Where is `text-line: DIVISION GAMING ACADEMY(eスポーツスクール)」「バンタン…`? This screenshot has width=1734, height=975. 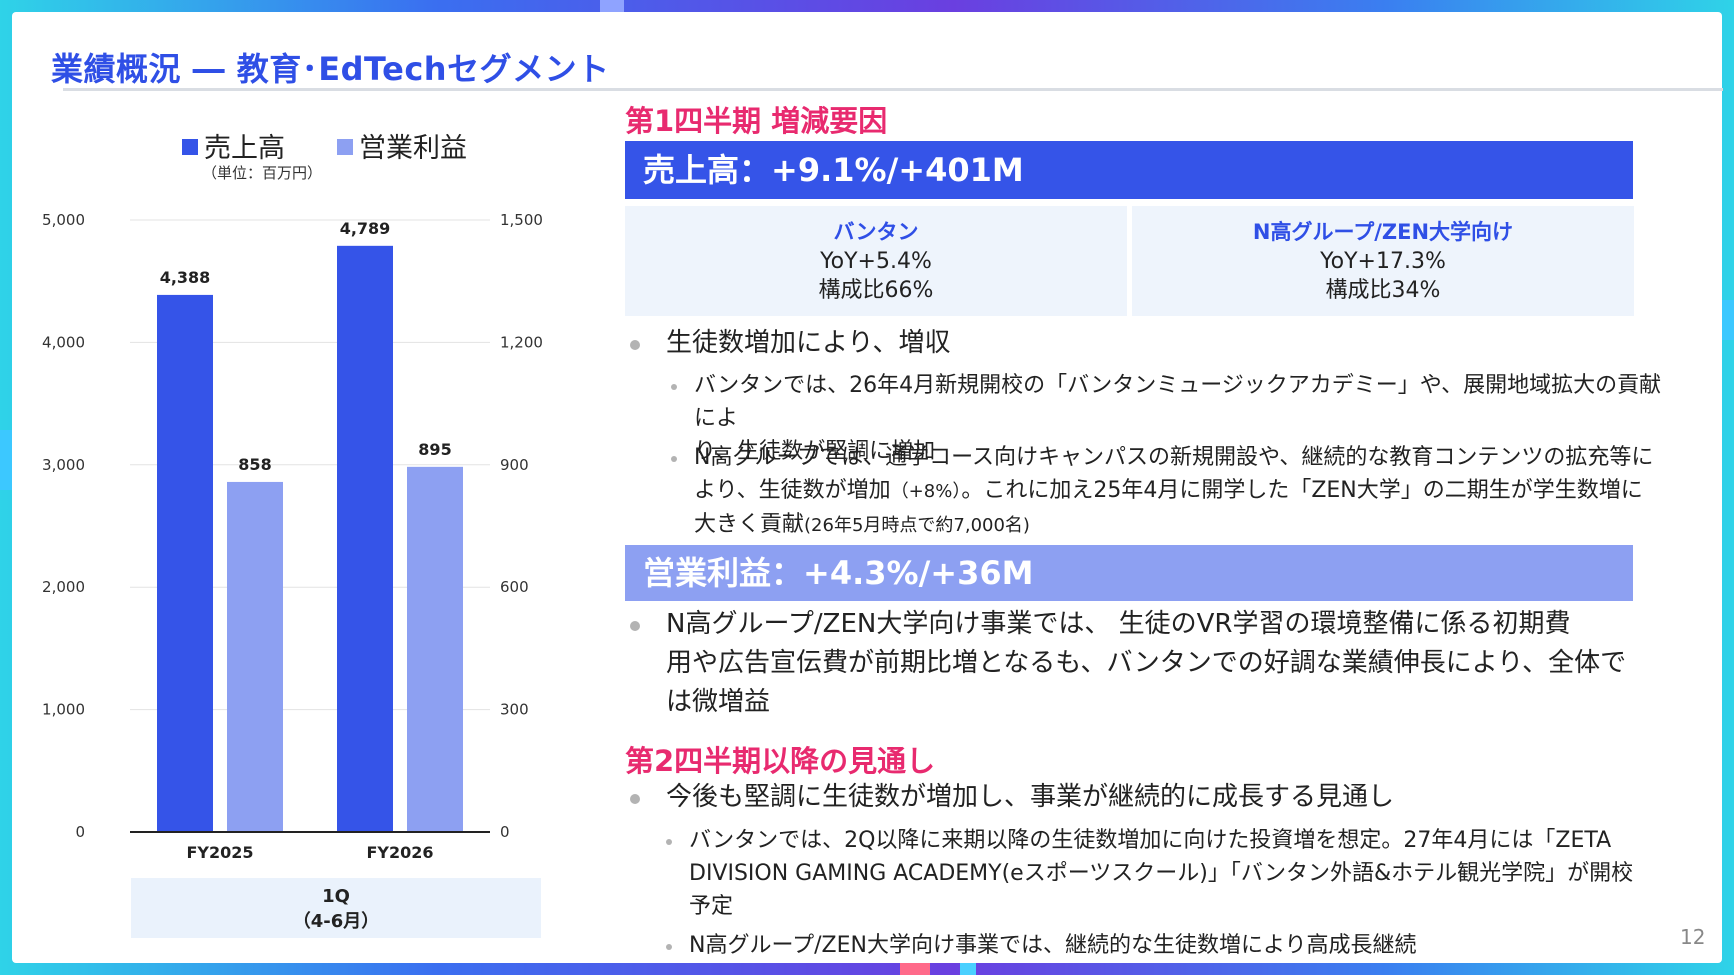
text-line: DIVISION GAMING ACADEMY(eスポーツスクール)」「バンタン… is located at coordinates (1161, 873).